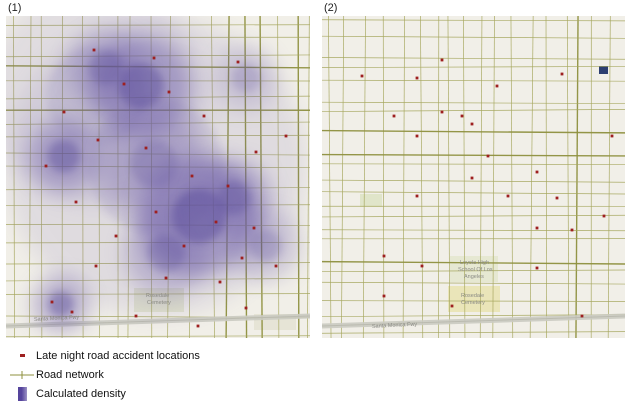 Image resolution: width=627 pixels, height=410 pixels. Describe the element at coordinates (474, 263) in the screenshot. I see `svg-text: Loyola High` at that location.